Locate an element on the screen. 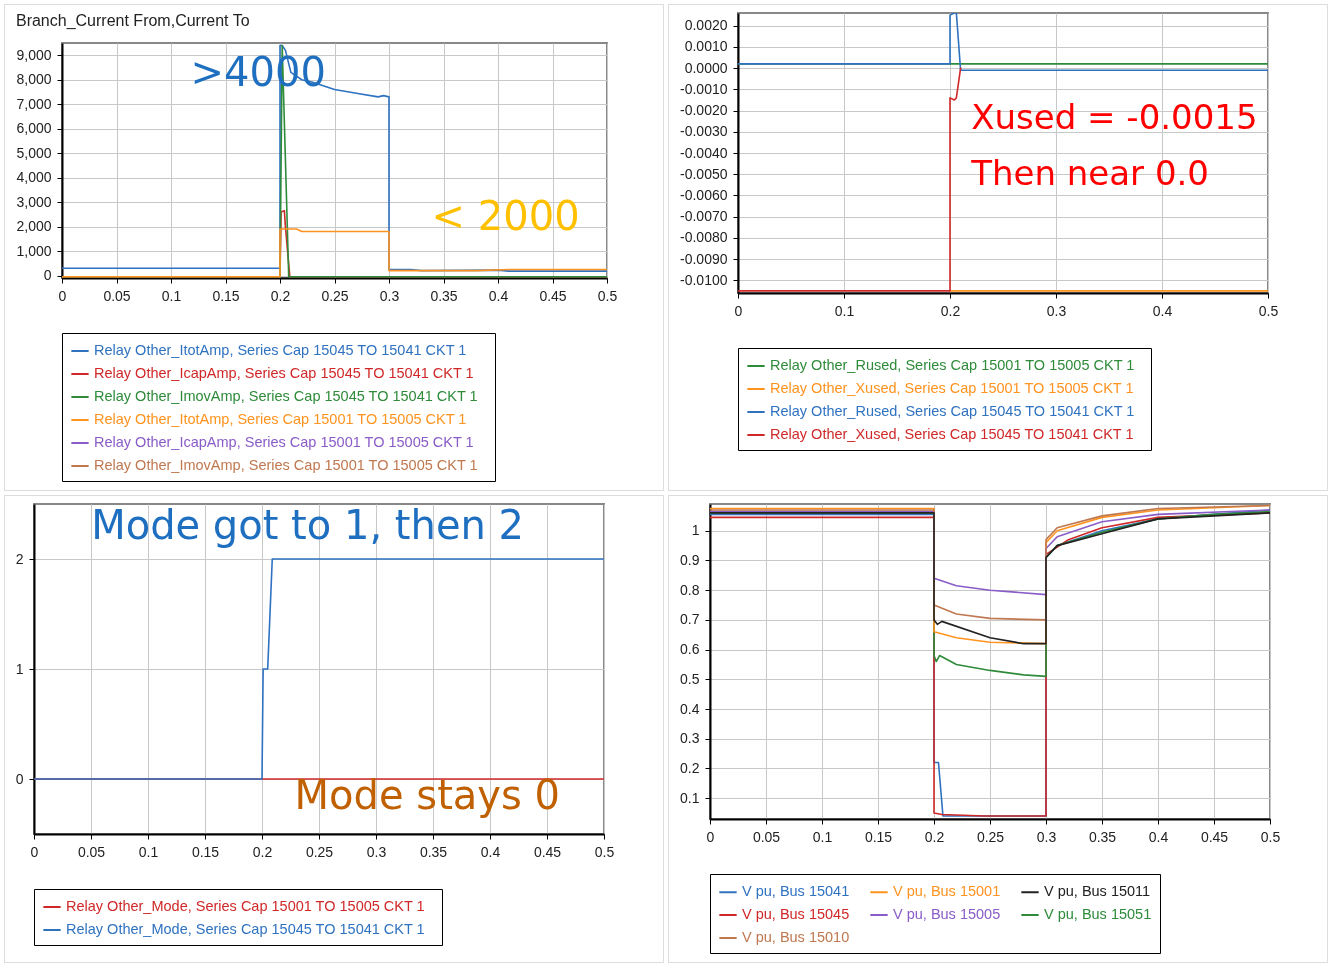  y-tick-label: 0.1 is located at coordinates (690, 797).